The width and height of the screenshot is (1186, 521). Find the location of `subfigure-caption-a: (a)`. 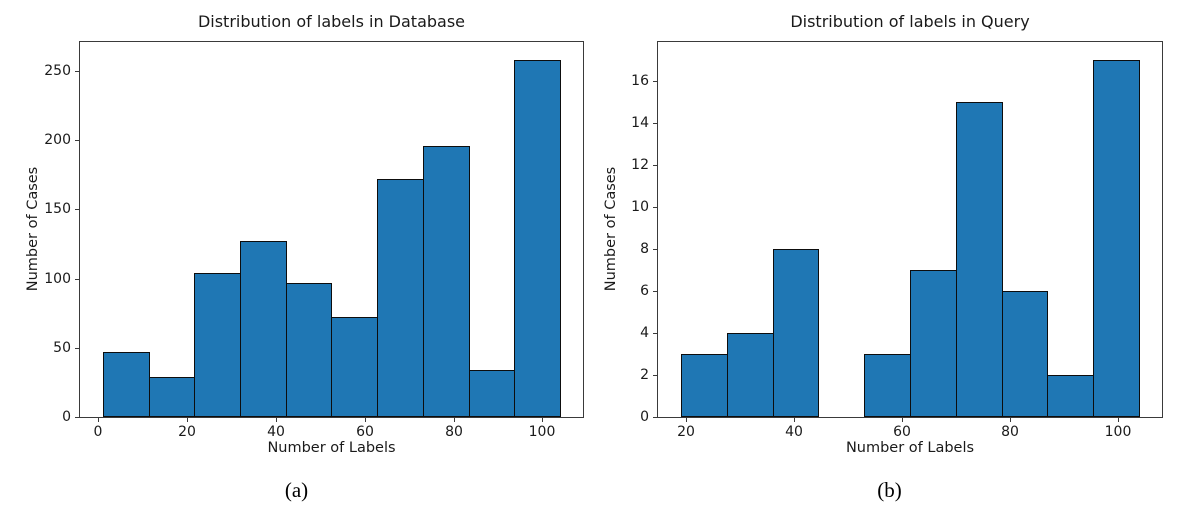

subfigure-caption-a: (a) is located at coordinates (296, 490).